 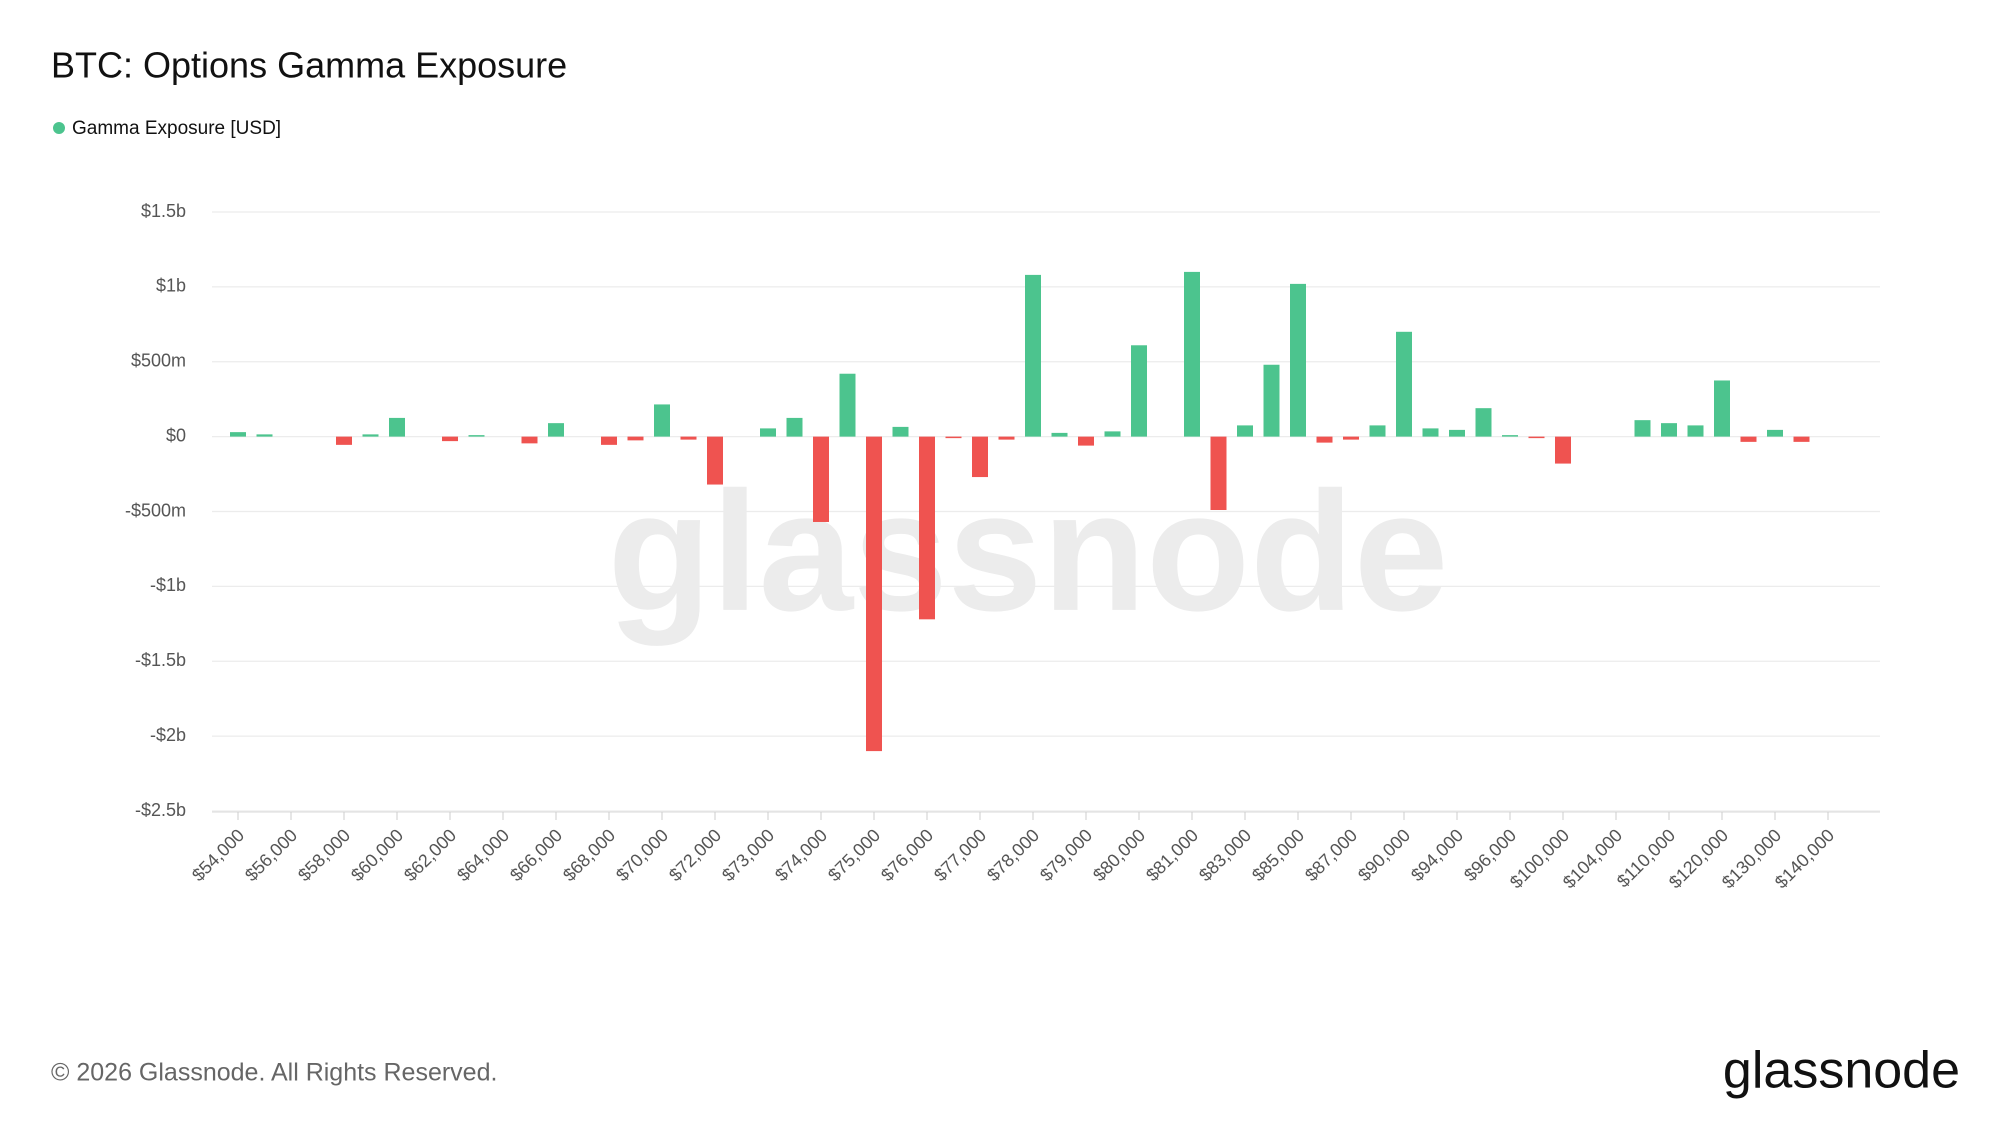 What do you see at coordinates (748, 855) in the screenshot?
I see `x-tick-label: $73,000` at bounding box center [748, 855].